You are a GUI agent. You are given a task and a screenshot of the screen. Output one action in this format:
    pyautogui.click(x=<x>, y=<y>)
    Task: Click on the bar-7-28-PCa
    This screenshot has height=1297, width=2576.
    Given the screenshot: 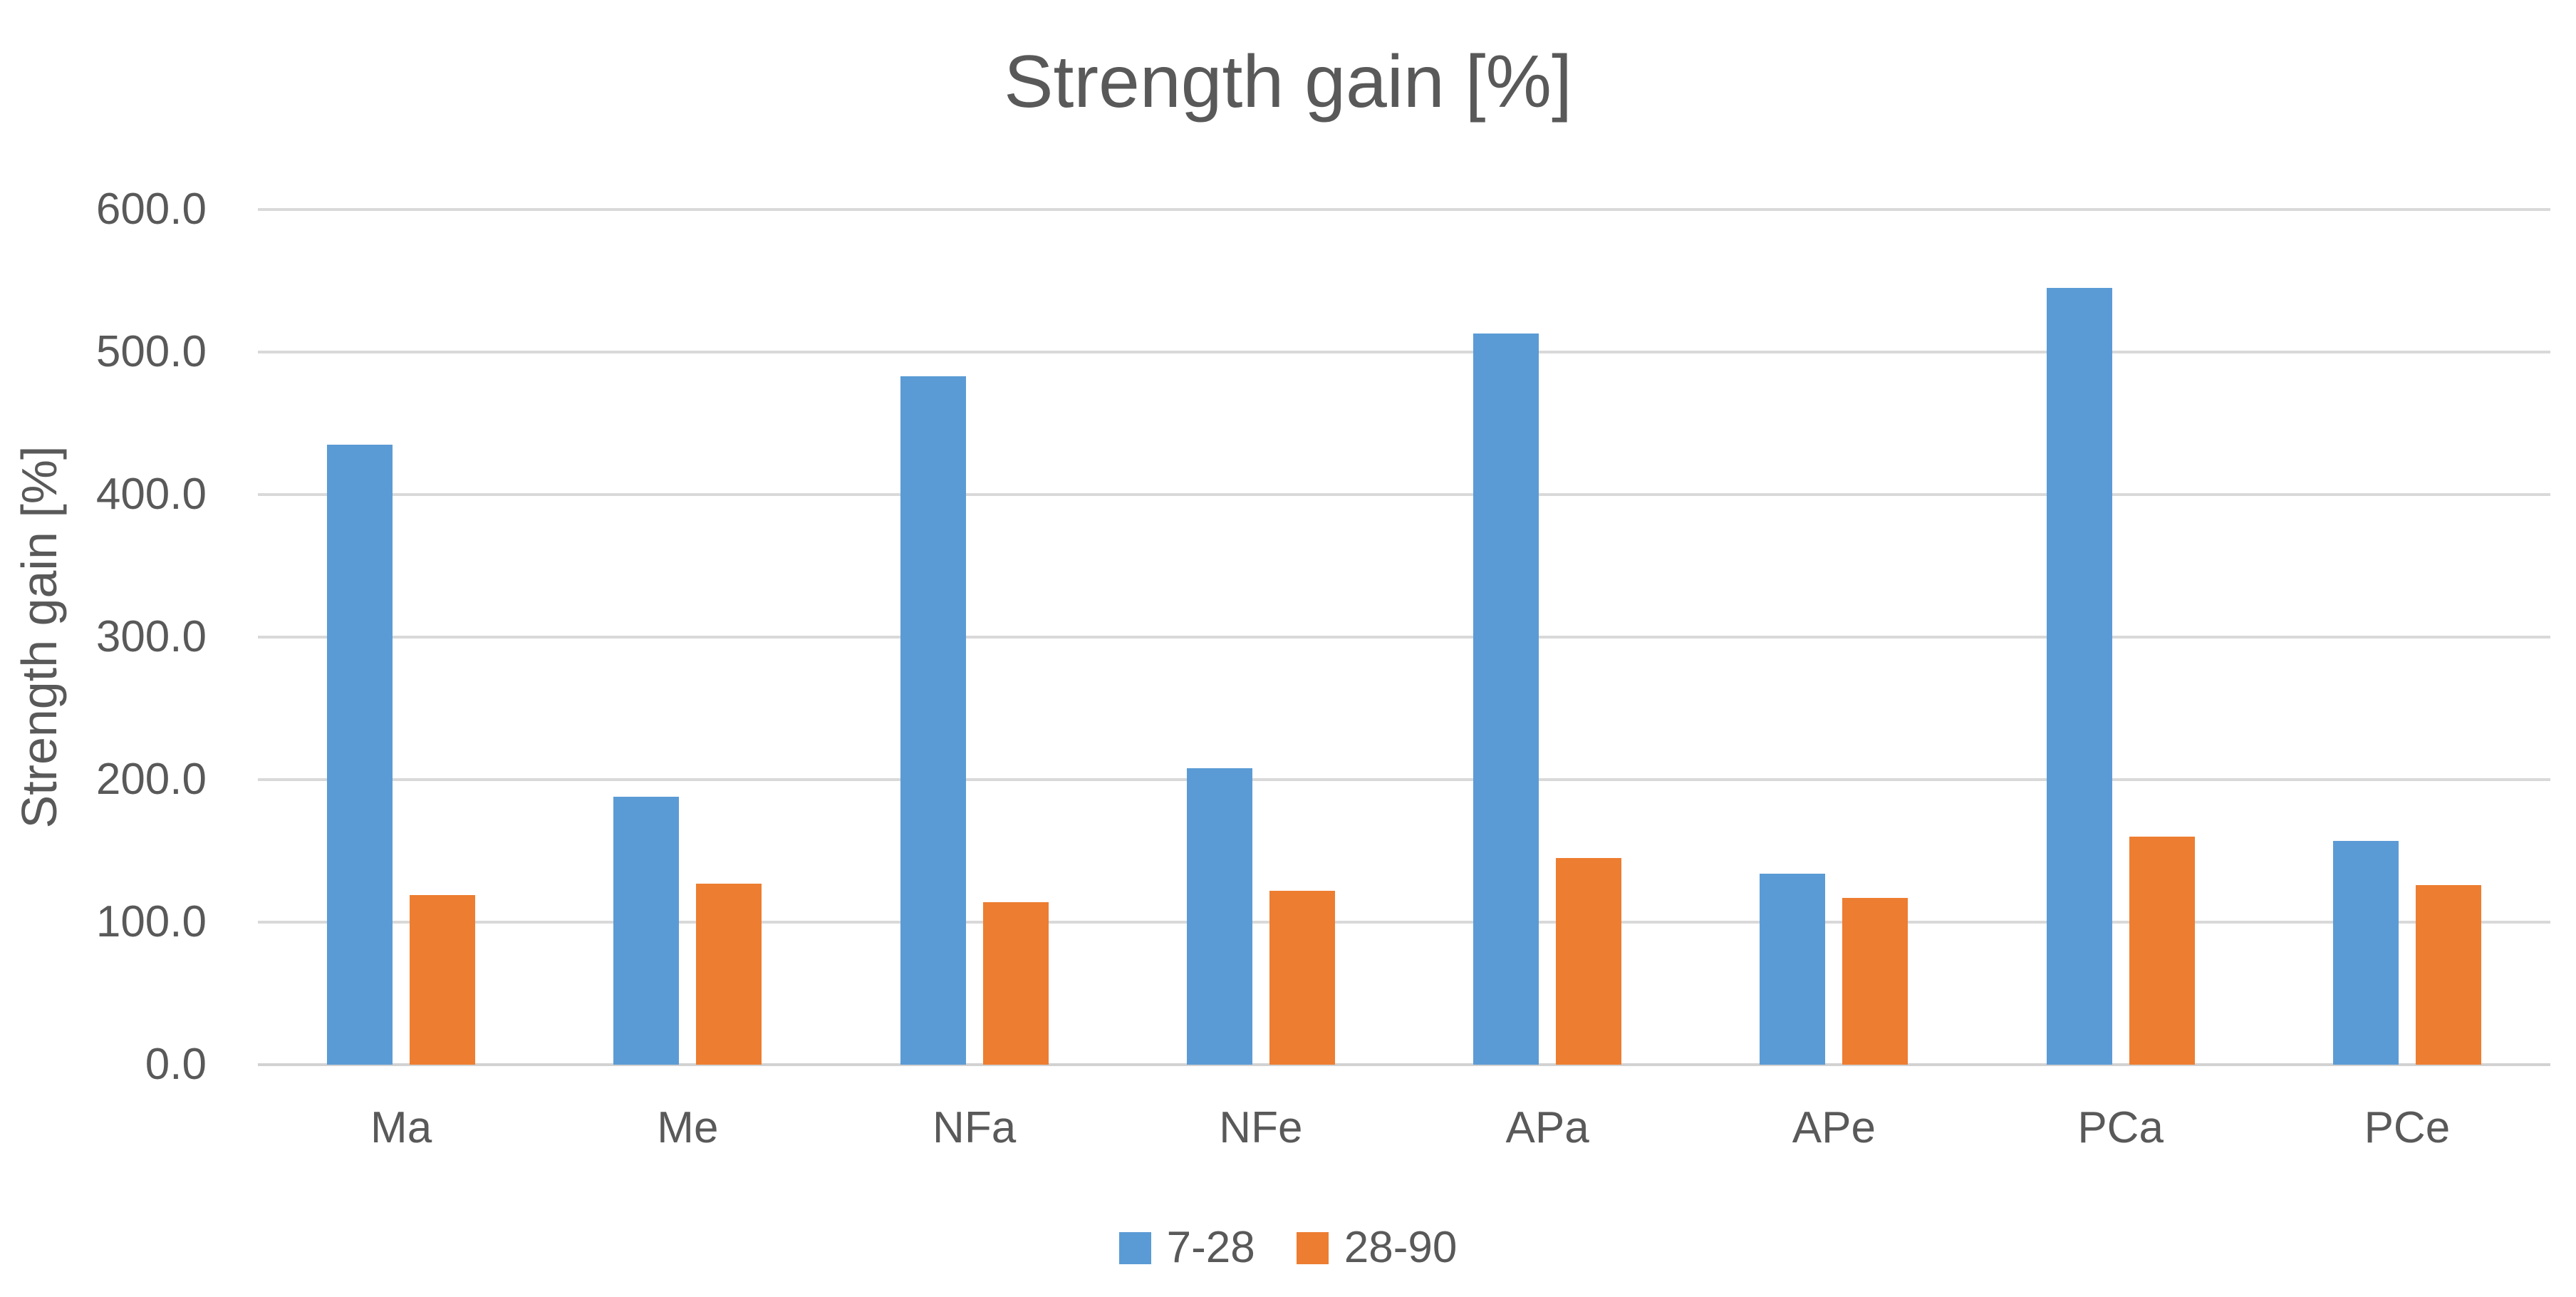 What is the action you would take?
    pyautogui.click(x=2079, y=676)
    